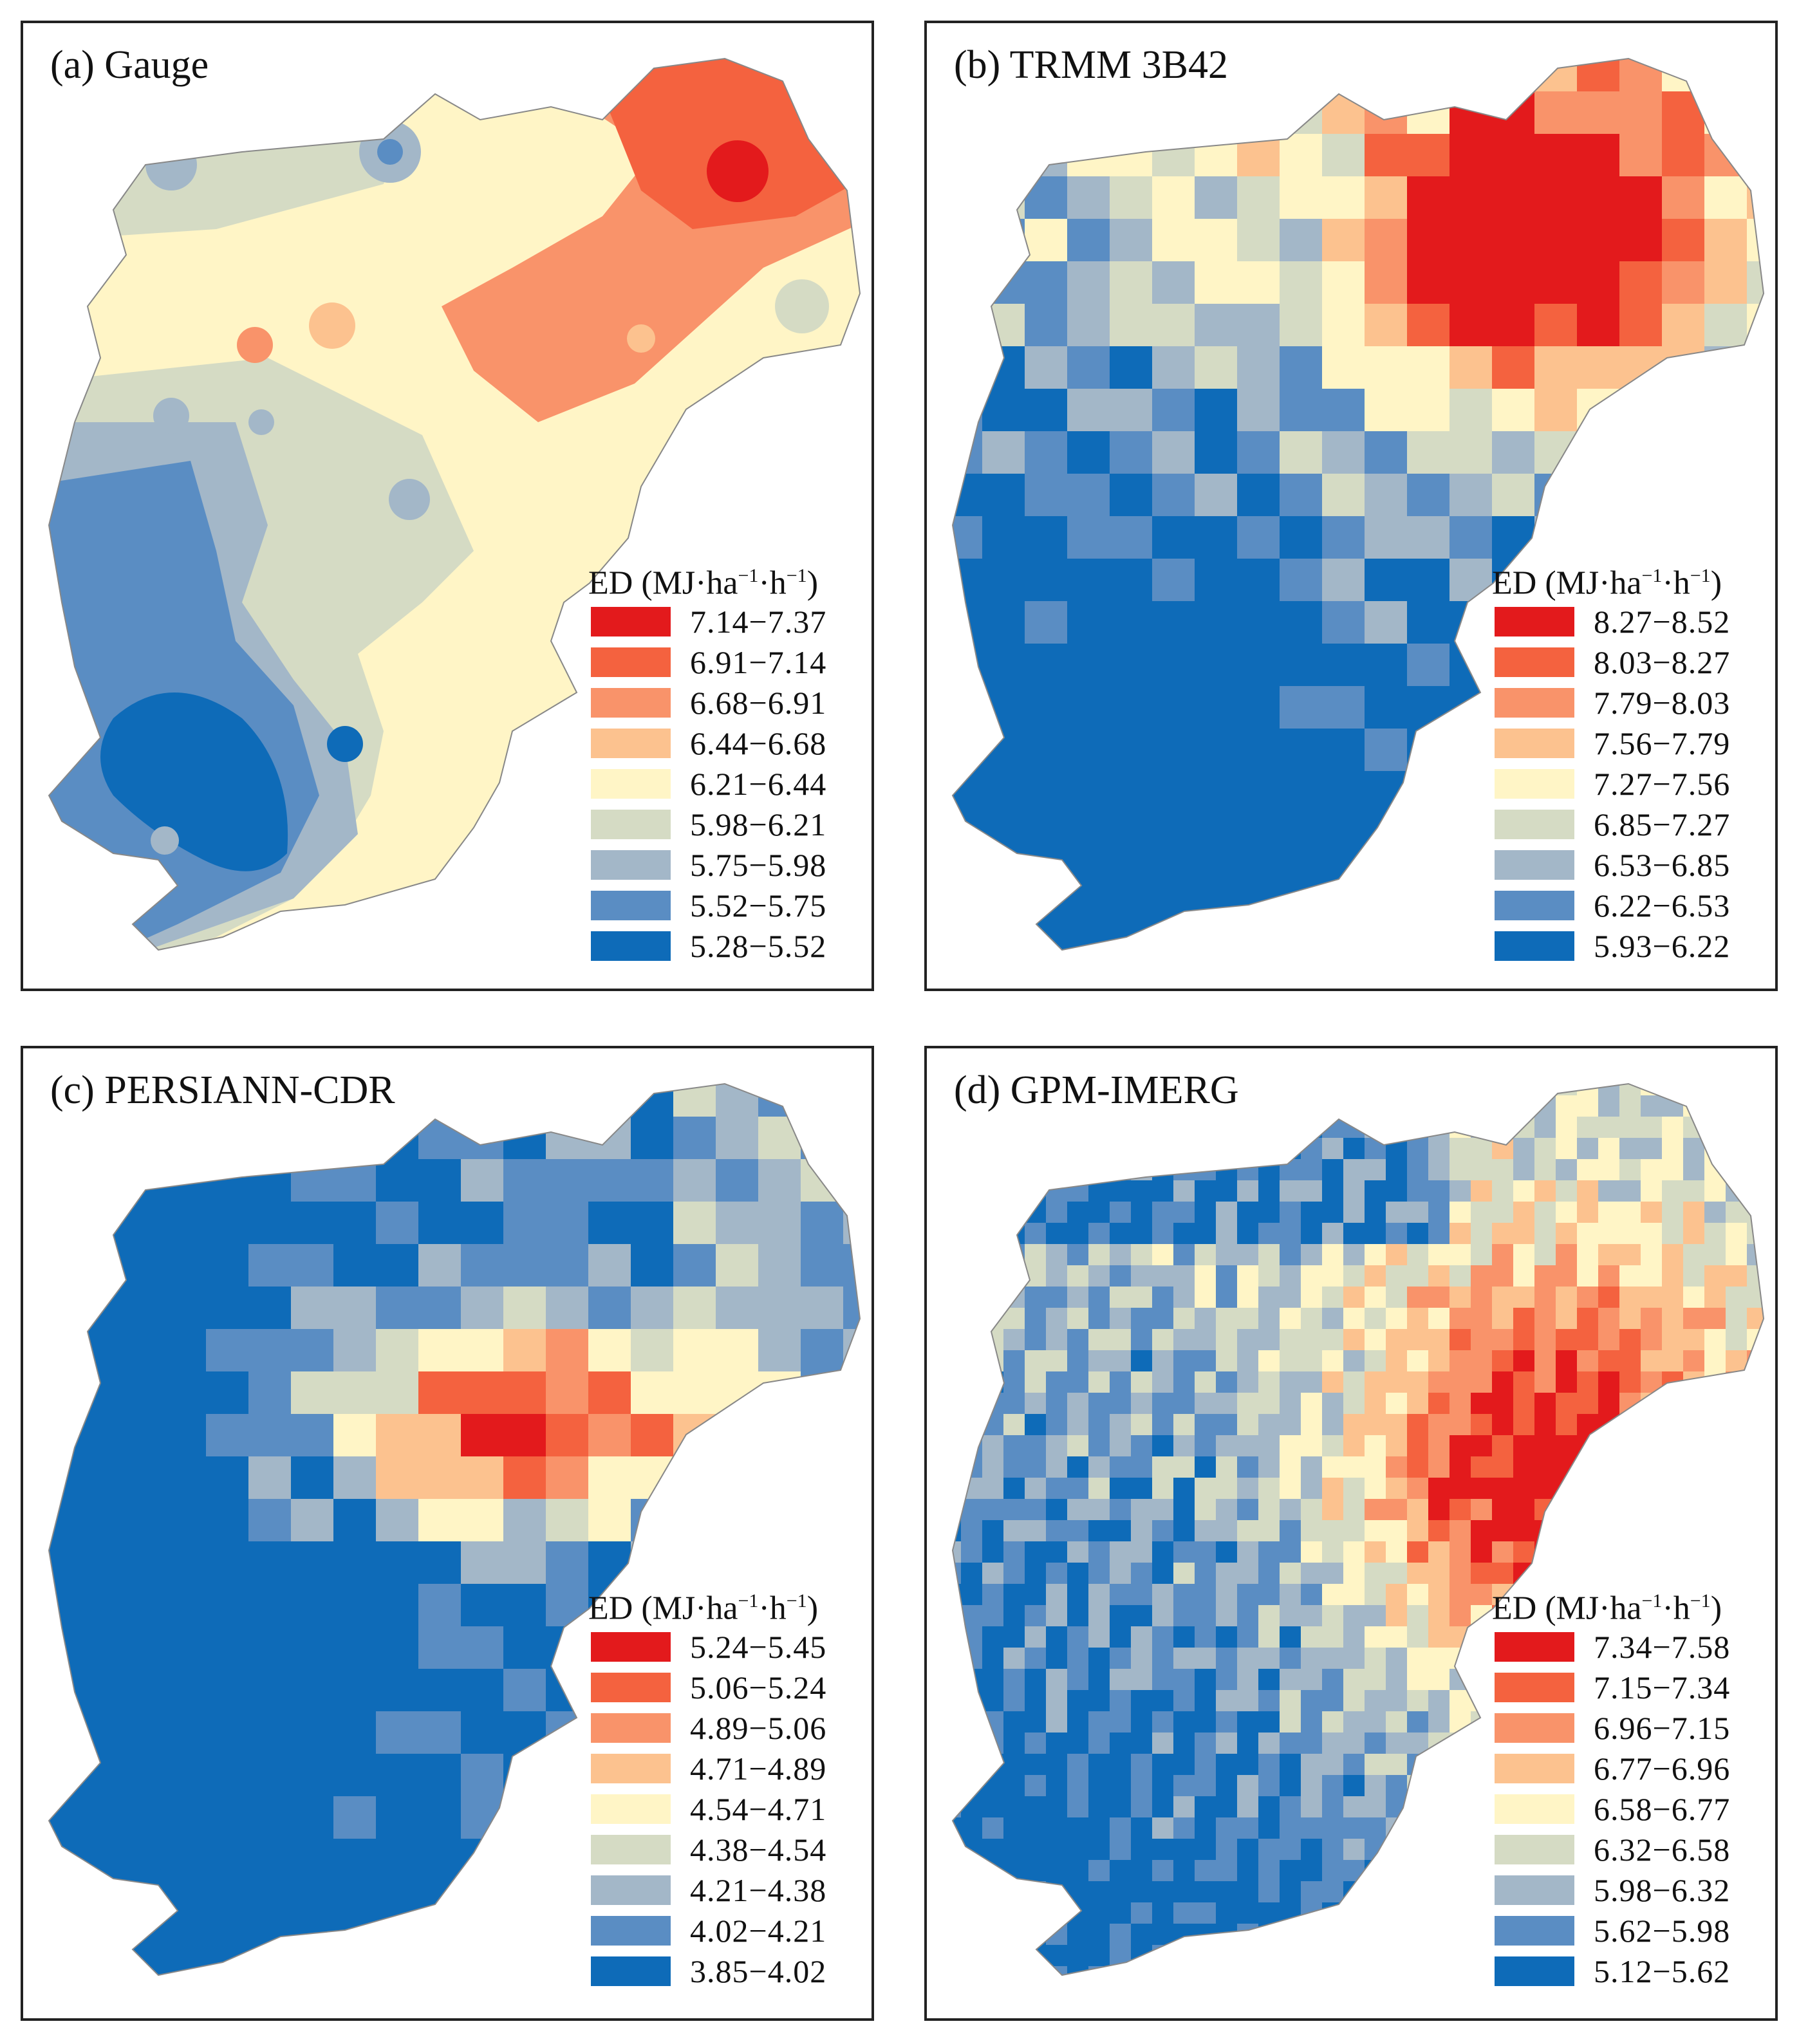  What do you see at coordinates (1662, 824) in the screenshot?
I see `legend-range: 6.85−7.27` at bounding box center [1662, 824].